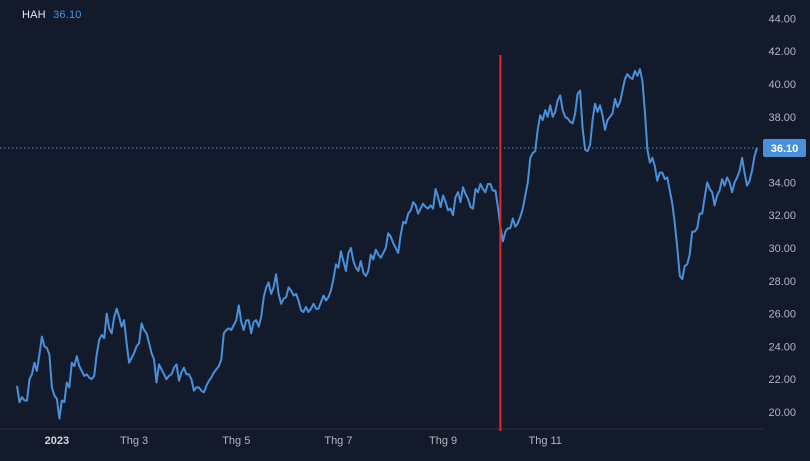 Image resolution: width=810 pixels, height=461 pixels. What do you see at coordinates (782, 19) in the screenshot?
I see `y-tick-label: 44.00` at bounding box center [782, 19].